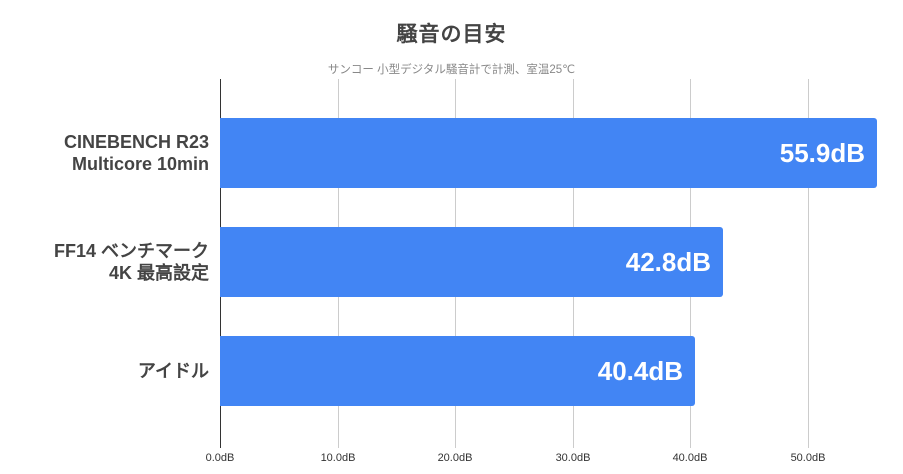  What do you see at coordinates (136, 142) in the screenshot?
I see `category-line1: CINEBENCH R23` at bounding box center [136, 142].